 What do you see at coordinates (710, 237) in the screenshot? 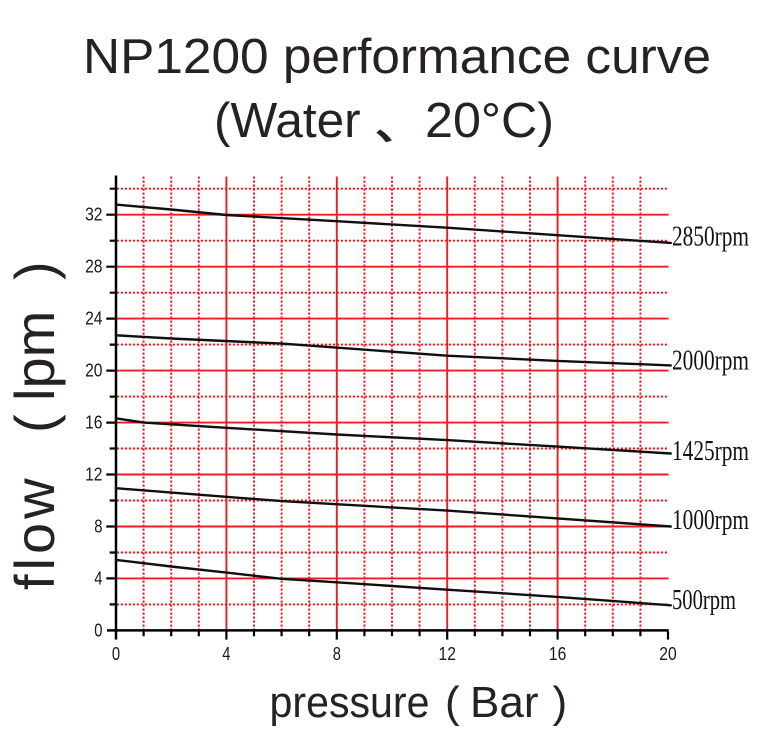
I see `svg-text: 2850rpm` at bounding box center [710, 237].